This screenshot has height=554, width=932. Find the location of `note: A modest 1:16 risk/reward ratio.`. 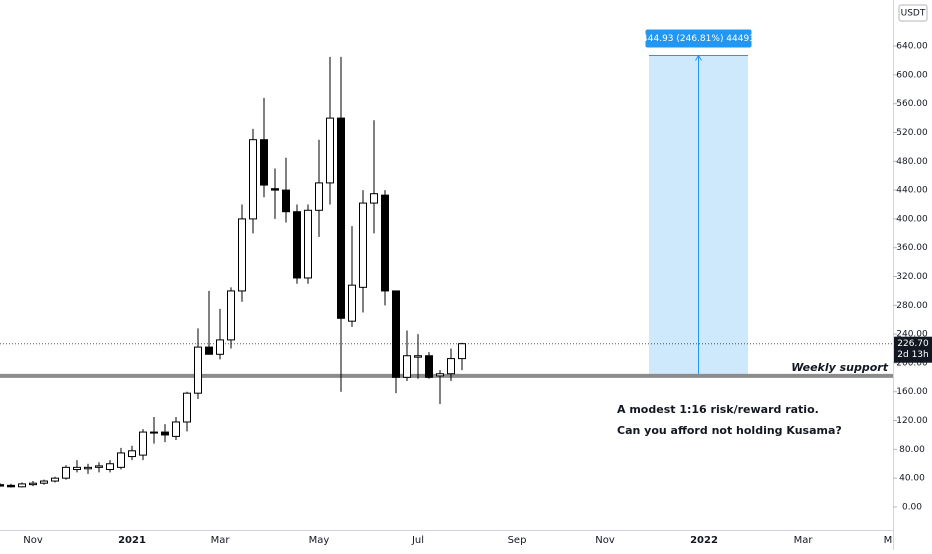

note: A modest 1:16 risk/reward ratio. is located at coordinates (718, 409).